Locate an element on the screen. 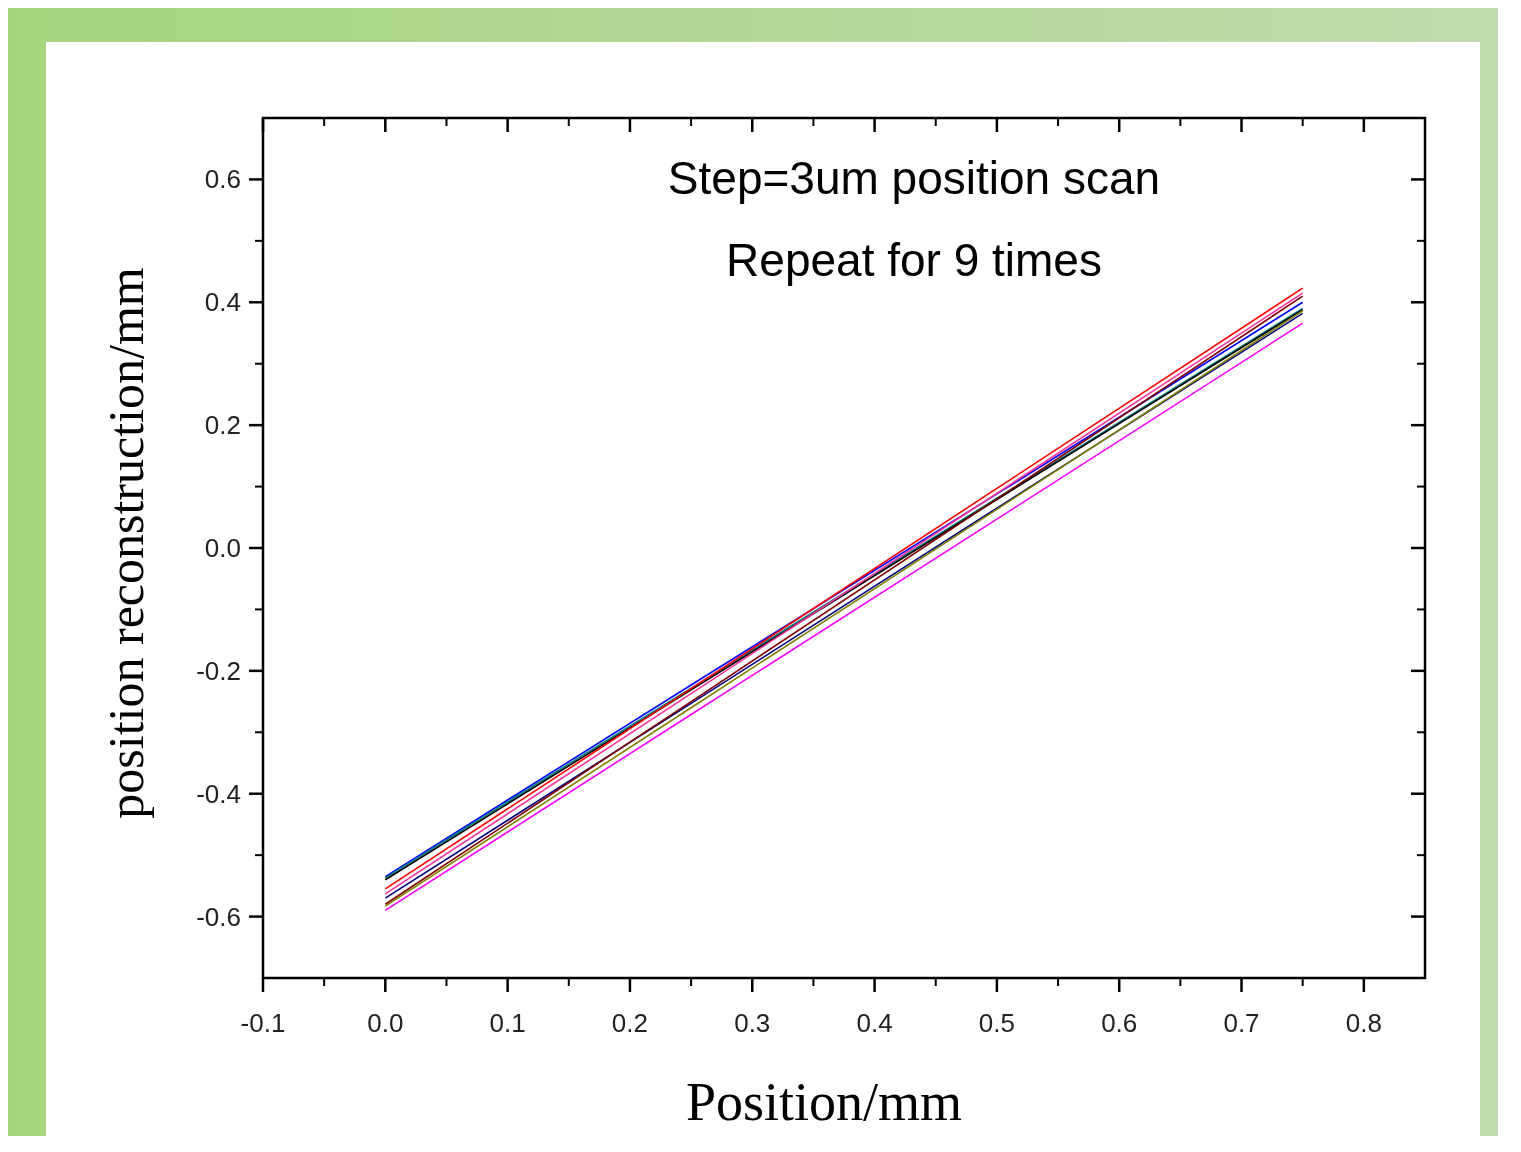 Image resolution: width=1521 pixels, height=1152 pixels. y-axis-title: position reconstruction/mm is located at coordinates (126, 543).